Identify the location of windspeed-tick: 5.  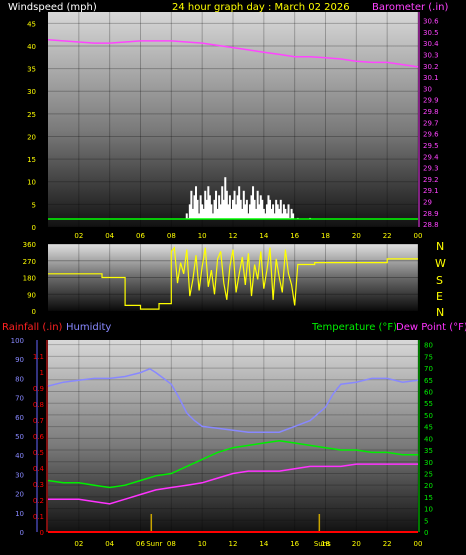
(34, 205).